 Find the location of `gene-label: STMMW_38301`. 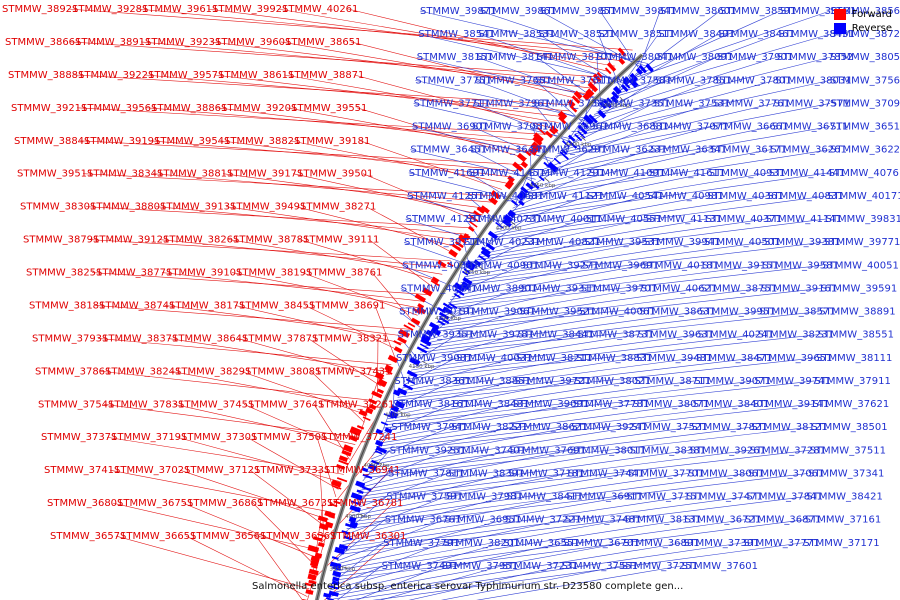

gene-label: STMMW_38301 is located at coordinates (58, 207).